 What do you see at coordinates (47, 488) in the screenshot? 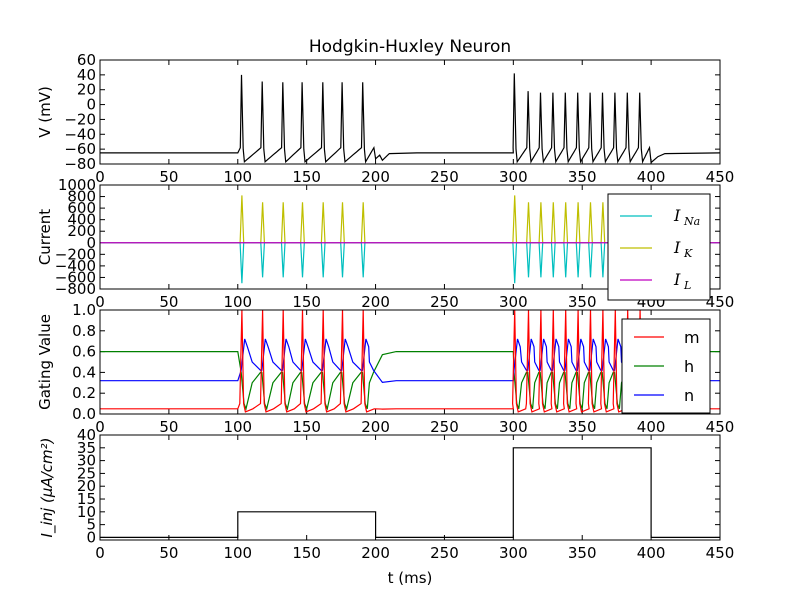
I see `y-axis-label: I_inj (μA/cm²)` at bounding box center [47, 488].